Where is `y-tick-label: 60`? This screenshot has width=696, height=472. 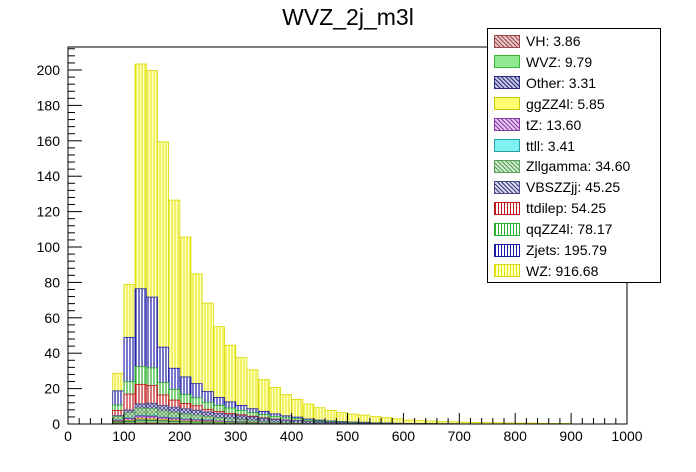 y-tick-label: 60 is located at coordinates (52, 318).